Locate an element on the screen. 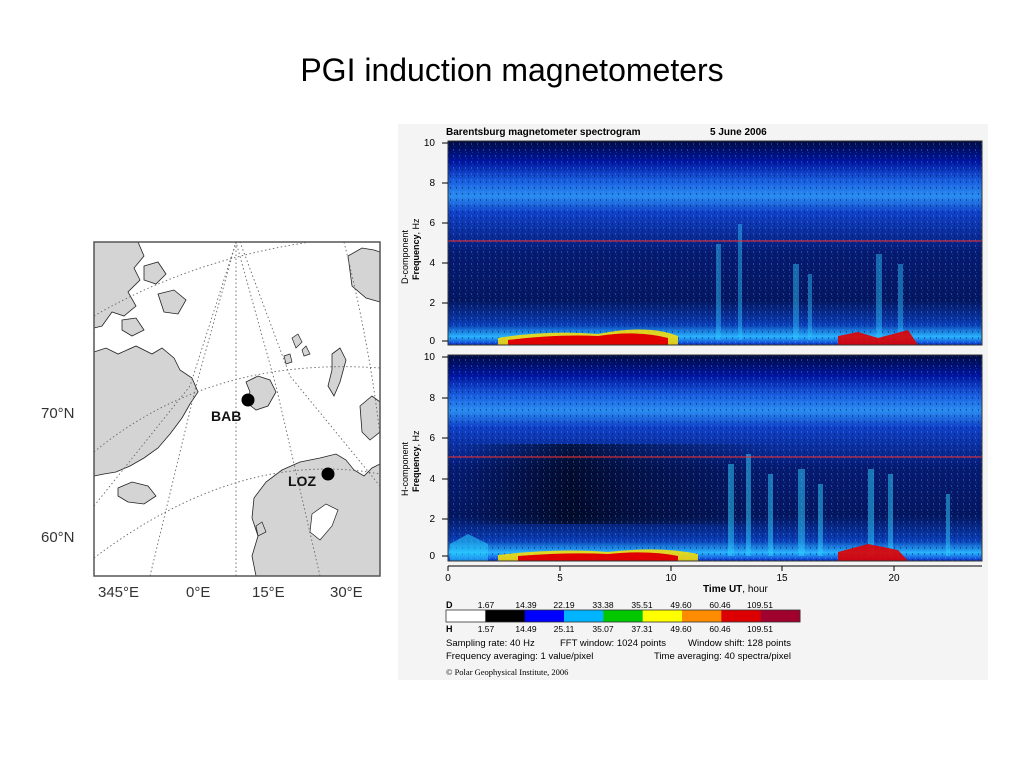 The width and height of the screenshot is (1024, 768). greenland-landmass is located at coordinates (146, 411).